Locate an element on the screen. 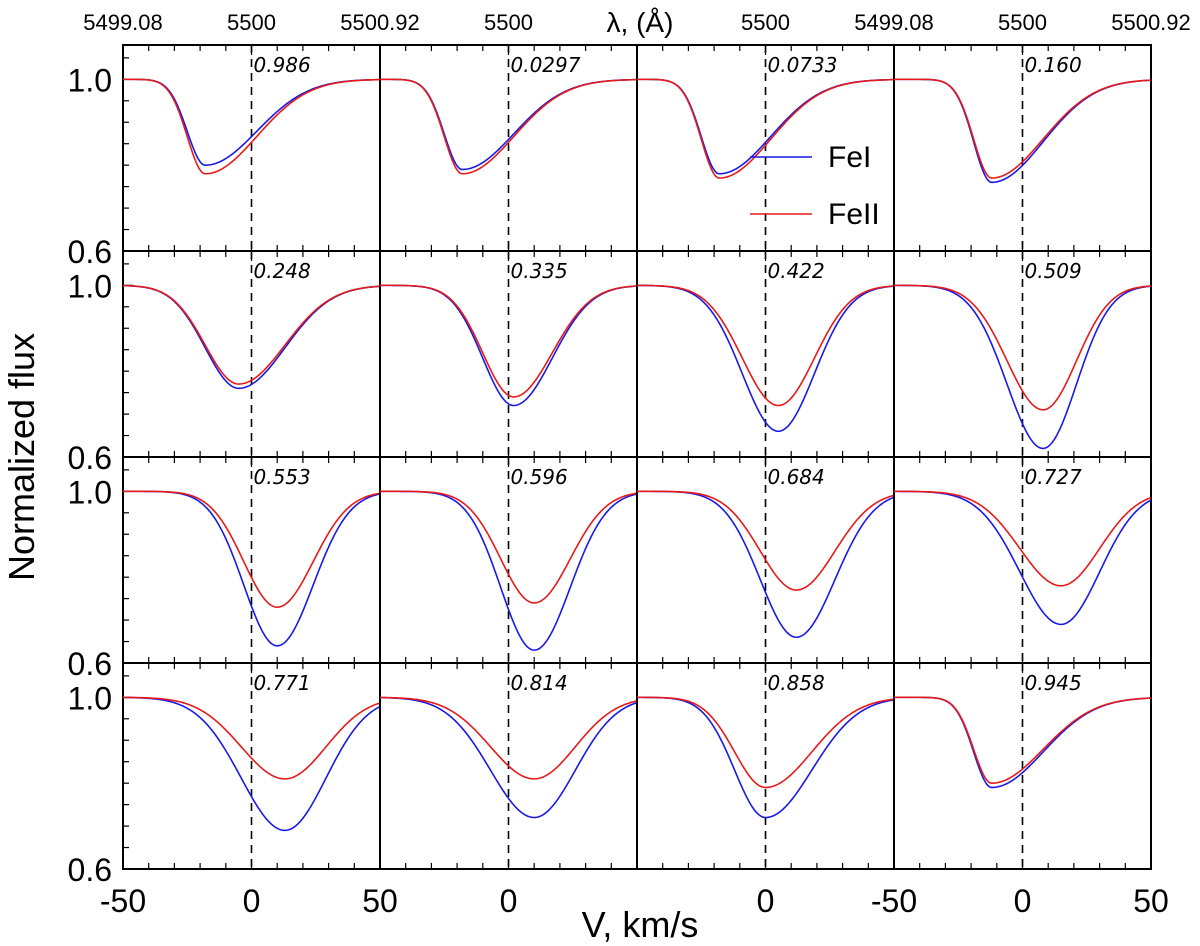 The width and height of the screenshot is (1200, 946). phase-label: 0.335 is located at coordinates (539, 271).